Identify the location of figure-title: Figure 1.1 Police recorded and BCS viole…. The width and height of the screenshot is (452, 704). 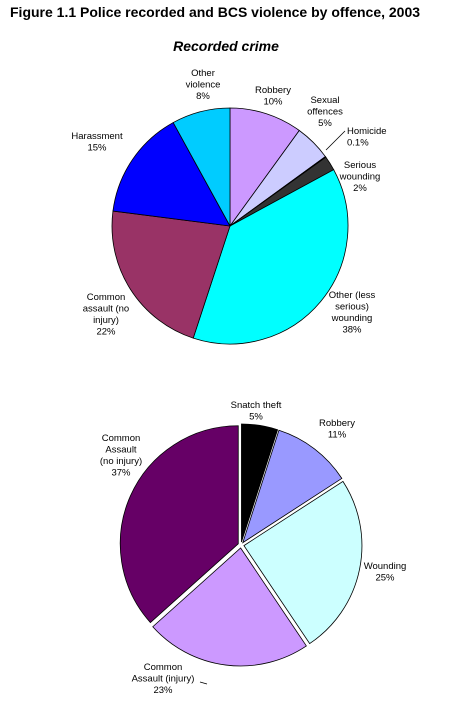
(215, 12).